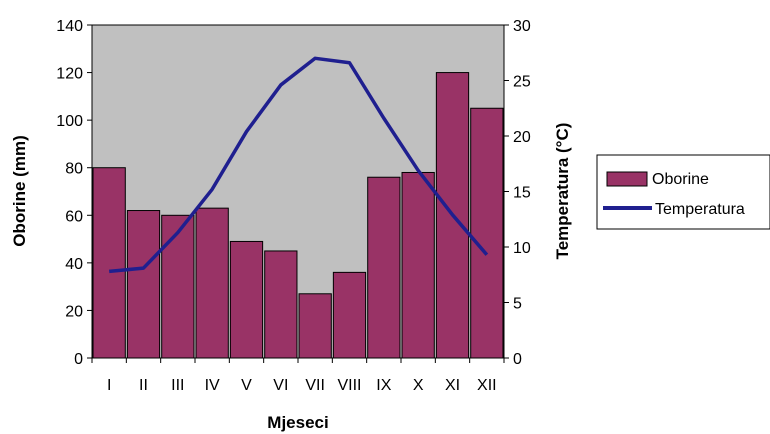 This screenshot has height=434, width=770. Describe the element at coordinates (78, 359) in the screenshot. I see `y-left-tick-label: 0` at that location.